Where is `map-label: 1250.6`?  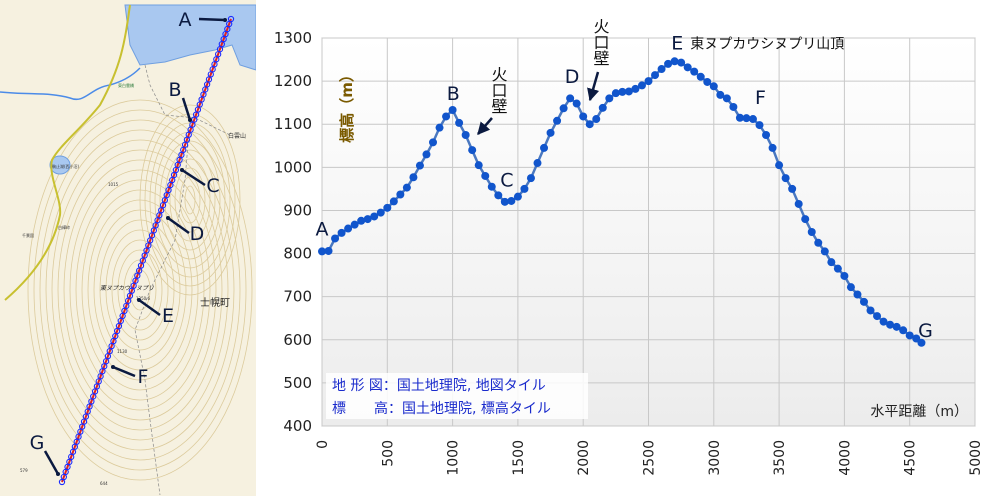 map-label: 1250.6 is located at coordinates (143, 298).